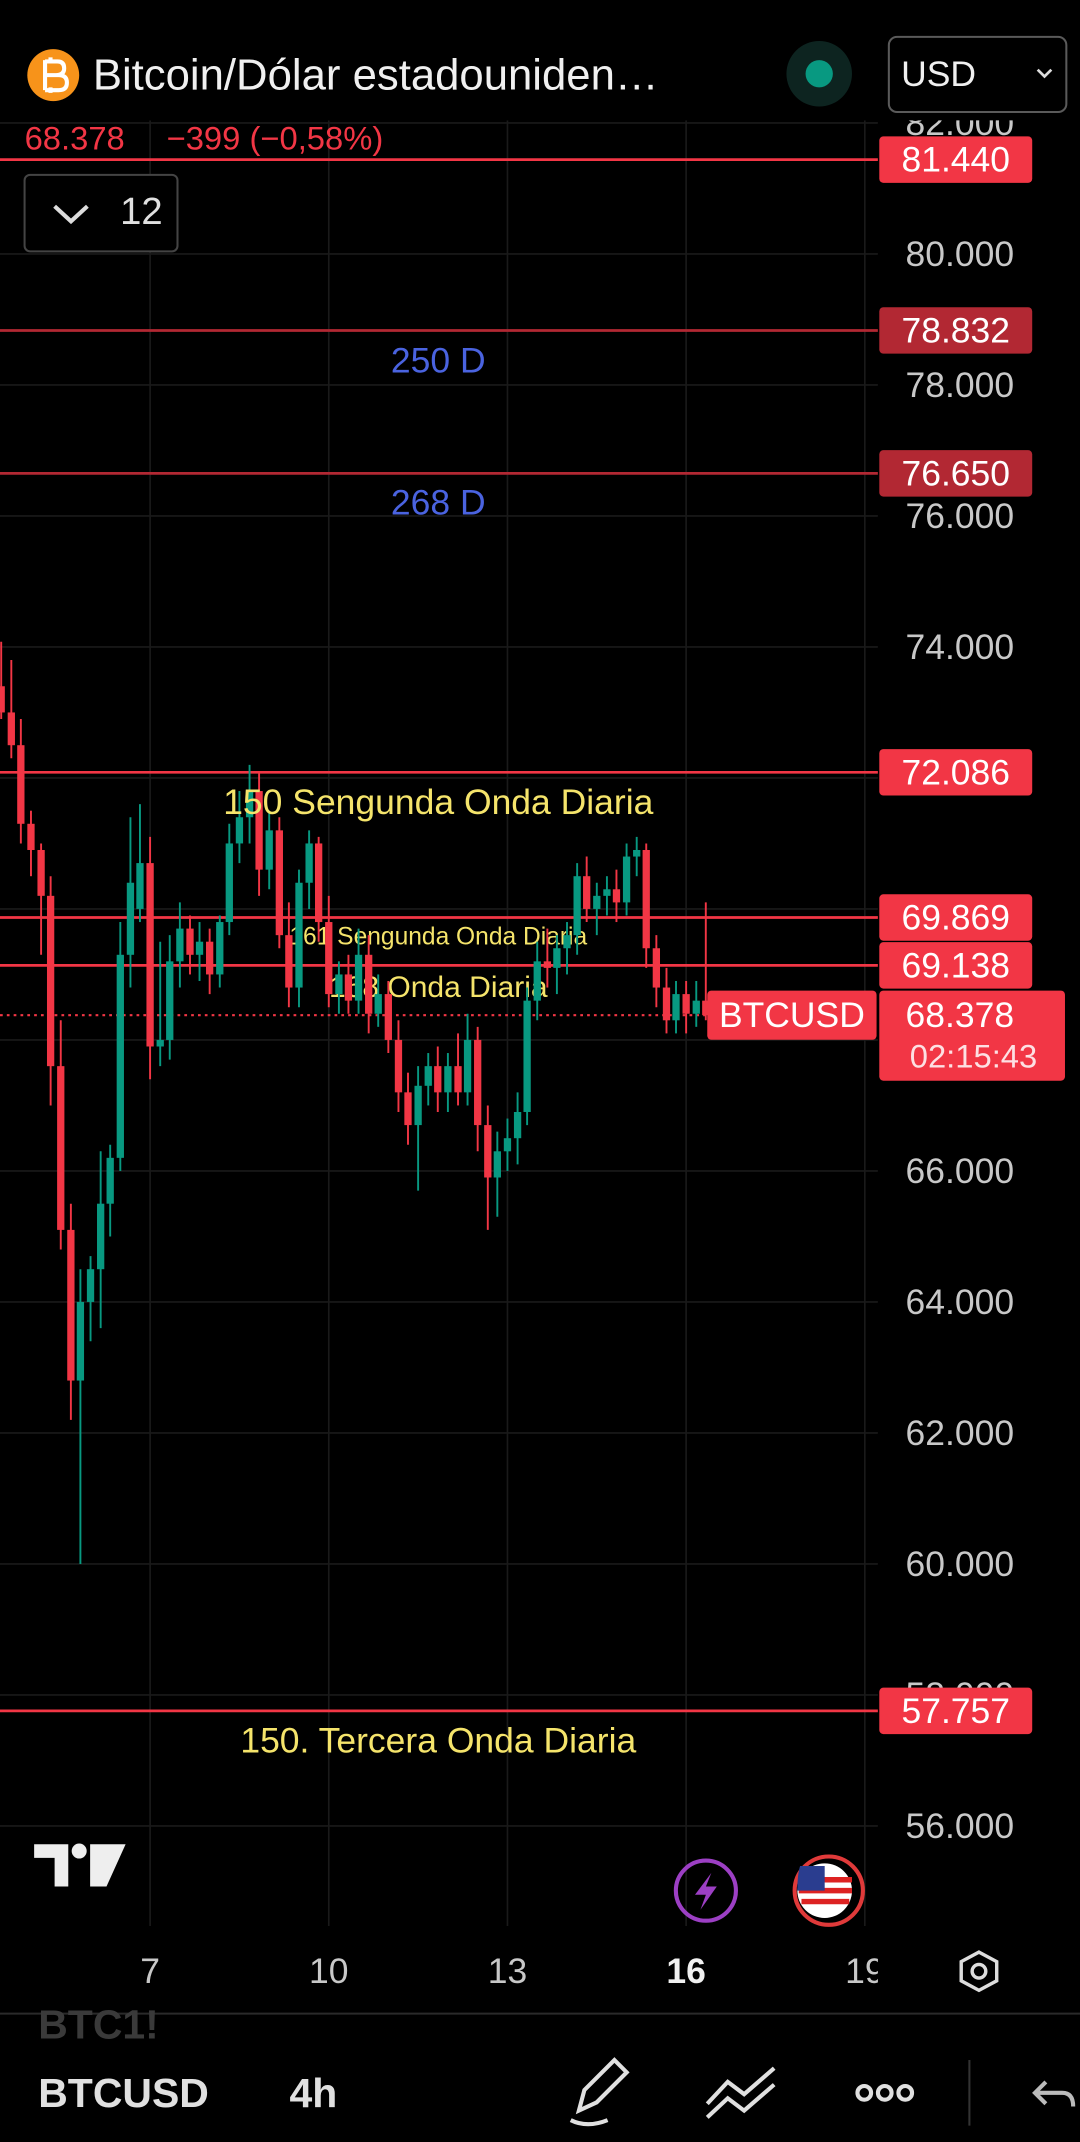 The image size is (1080, 2142). What do you see at coordinates (313, 2093) in the screenshot?
I see `toolbar-interval: 4h` at bounding box center [313, 2093].